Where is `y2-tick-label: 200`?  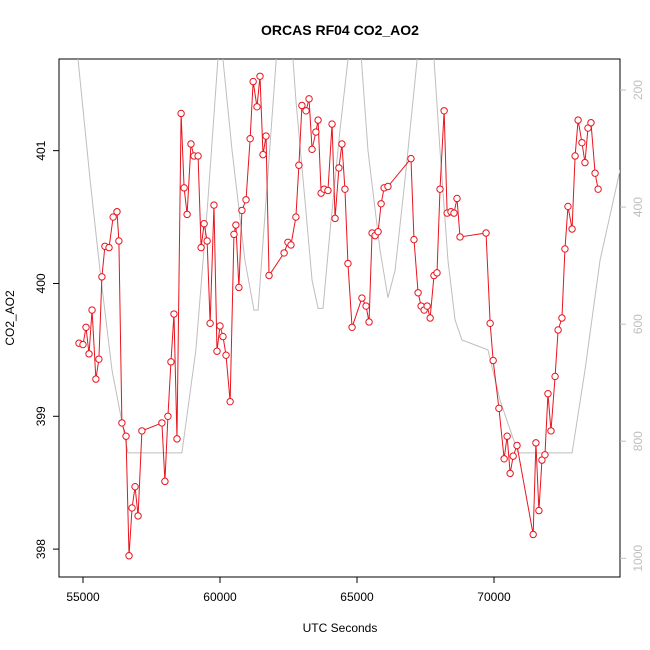 y2-tick-label: 200 is located at coordinates (638, 90).